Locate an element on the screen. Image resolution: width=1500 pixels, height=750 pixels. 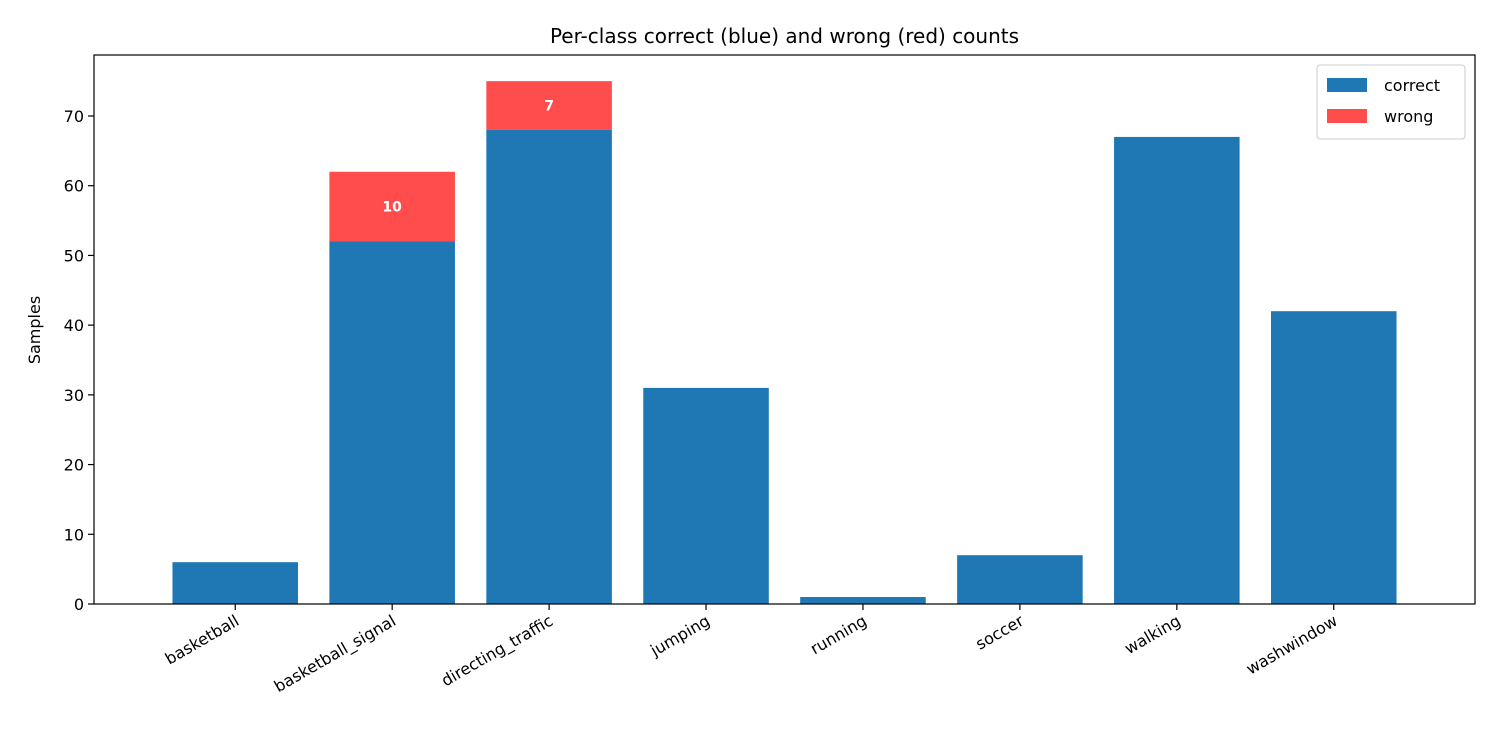
bar-correct-walking is located at coordinates (1177, 370).